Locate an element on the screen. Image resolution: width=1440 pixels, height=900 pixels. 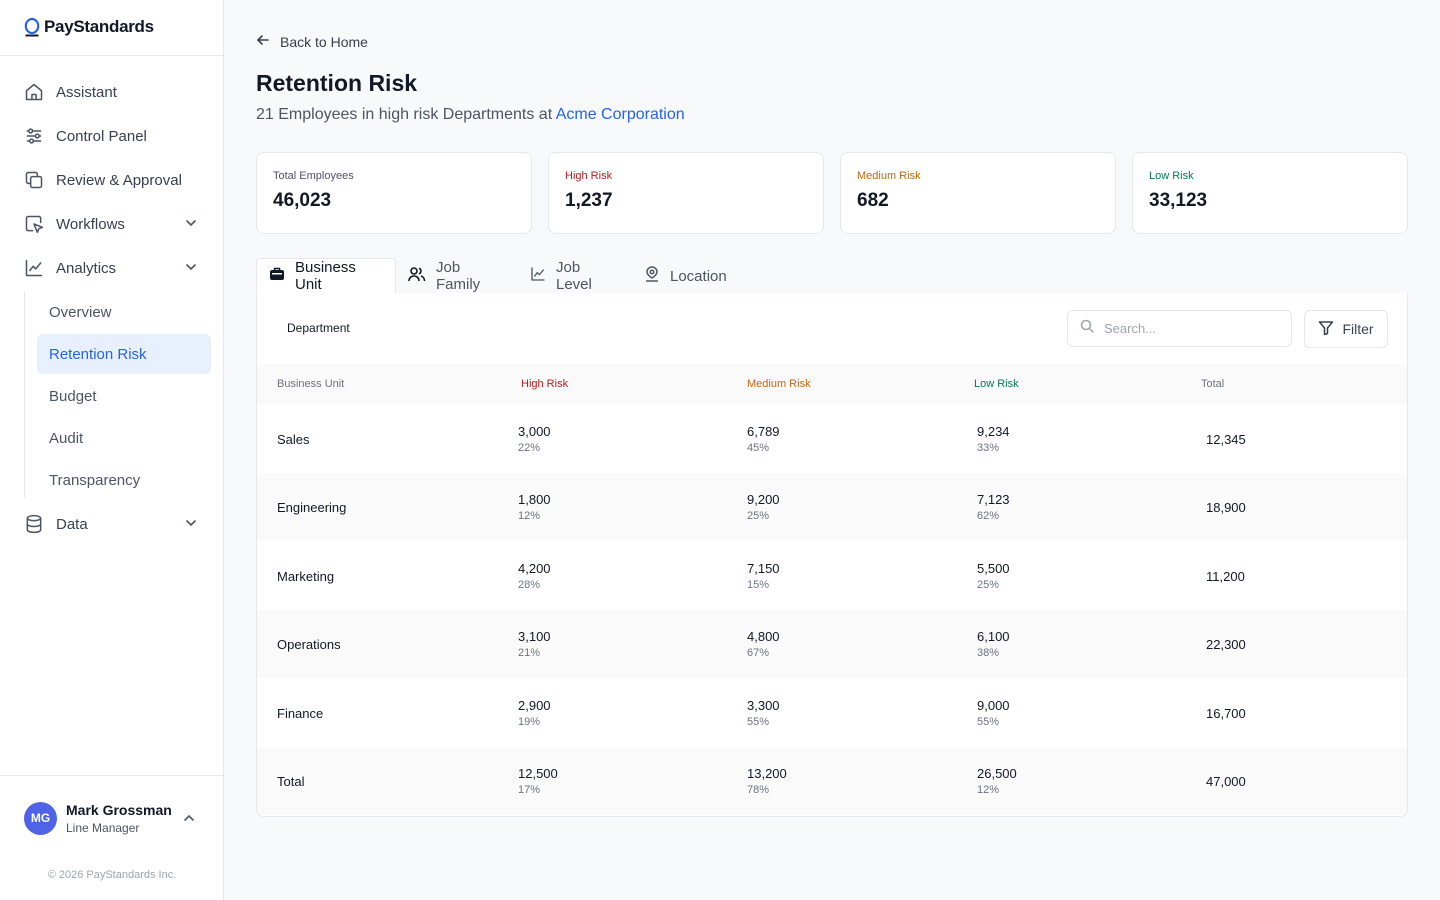
column-header: Total is located at coordinates (1213, 384).